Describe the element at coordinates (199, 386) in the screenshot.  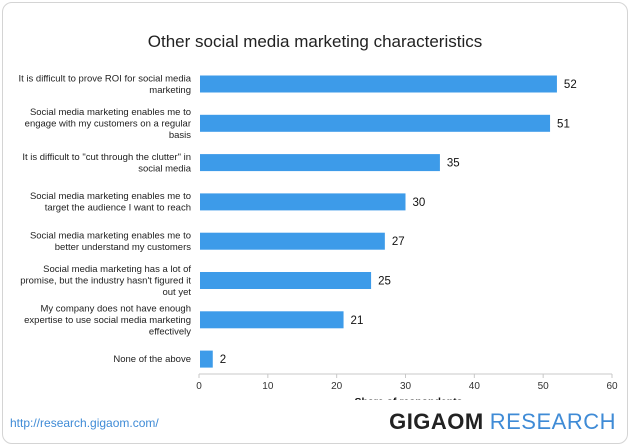
I see `x-tick-label: 0` at that location.